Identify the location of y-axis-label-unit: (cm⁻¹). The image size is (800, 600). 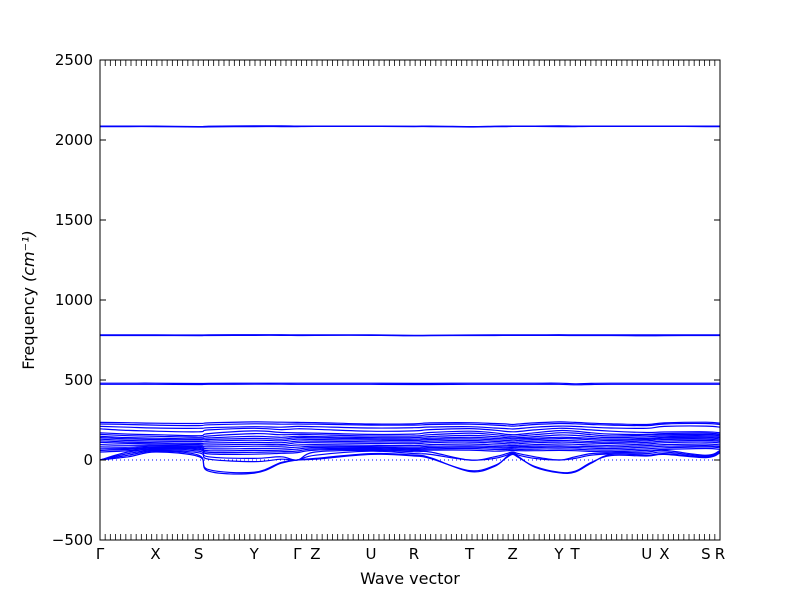
(28, 256).